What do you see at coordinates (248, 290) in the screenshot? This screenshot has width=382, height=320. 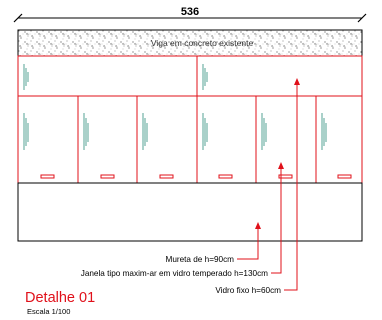 I see `callout-vidro: Vidro fixo h=60cm` at bounding box center [248, 290].